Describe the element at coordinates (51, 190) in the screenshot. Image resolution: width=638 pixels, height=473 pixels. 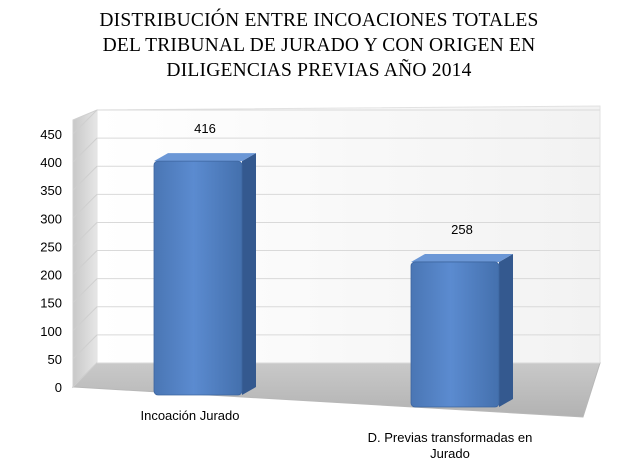
I see `y-tick-label-350: 350` at that location.